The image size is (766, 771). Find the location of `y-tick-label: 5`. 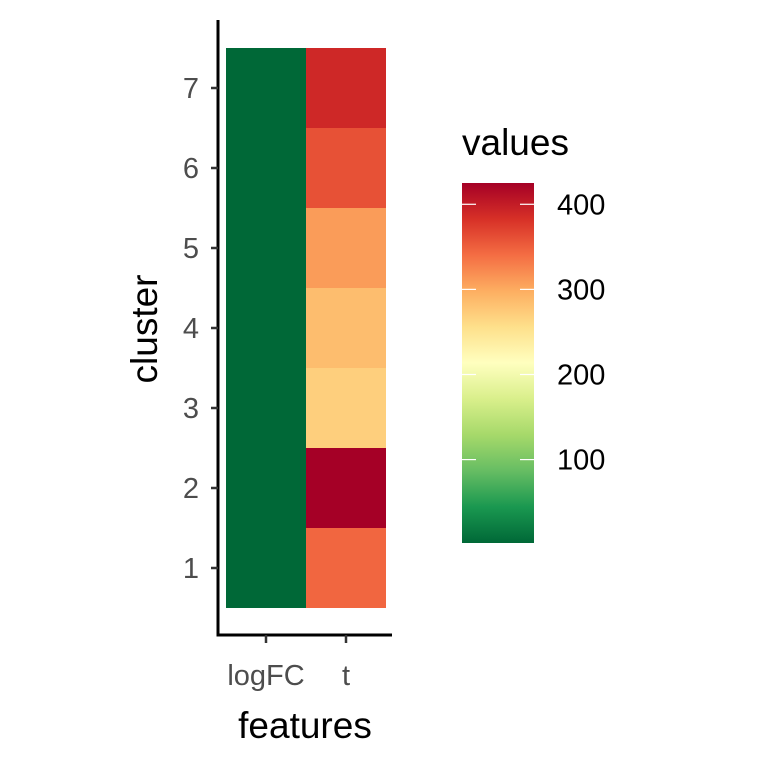

y-tick-label: 5 is located at coordinates (191, 249).